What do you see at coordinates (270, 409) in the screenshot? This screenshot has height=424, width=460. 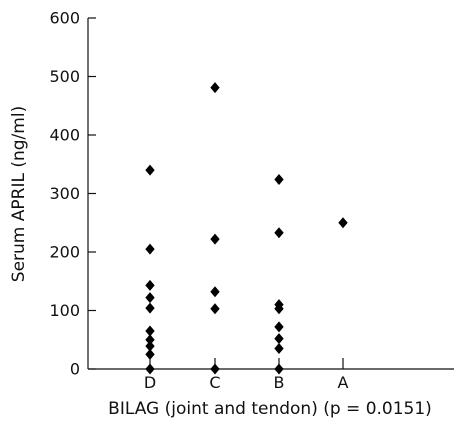 I see `x-axis-title: BILAG (joint and tendon) (p = 0.0151)` at bounding box center [270, 409].